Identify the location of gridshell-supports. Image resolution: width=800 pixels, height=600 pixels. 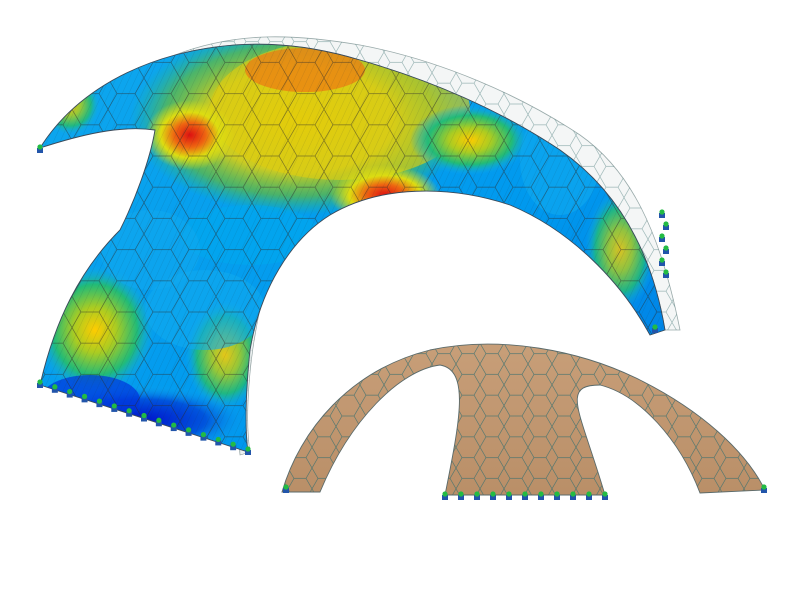
(525, 492).